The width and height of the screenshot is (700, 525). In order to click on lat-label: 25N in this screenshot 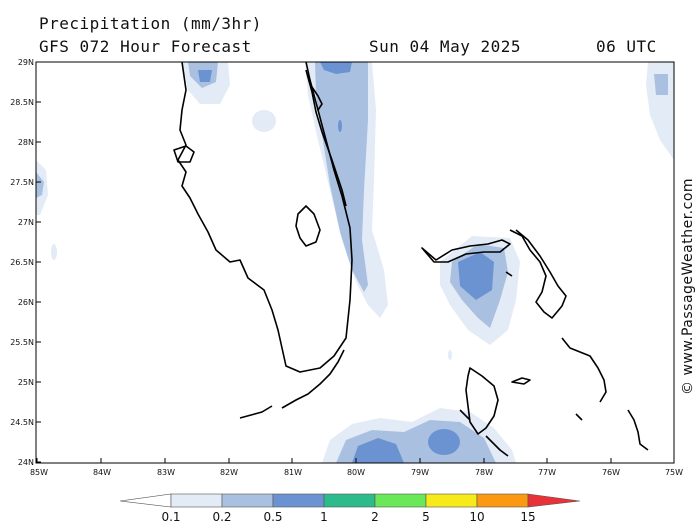, I will do `click(26, 382)`.